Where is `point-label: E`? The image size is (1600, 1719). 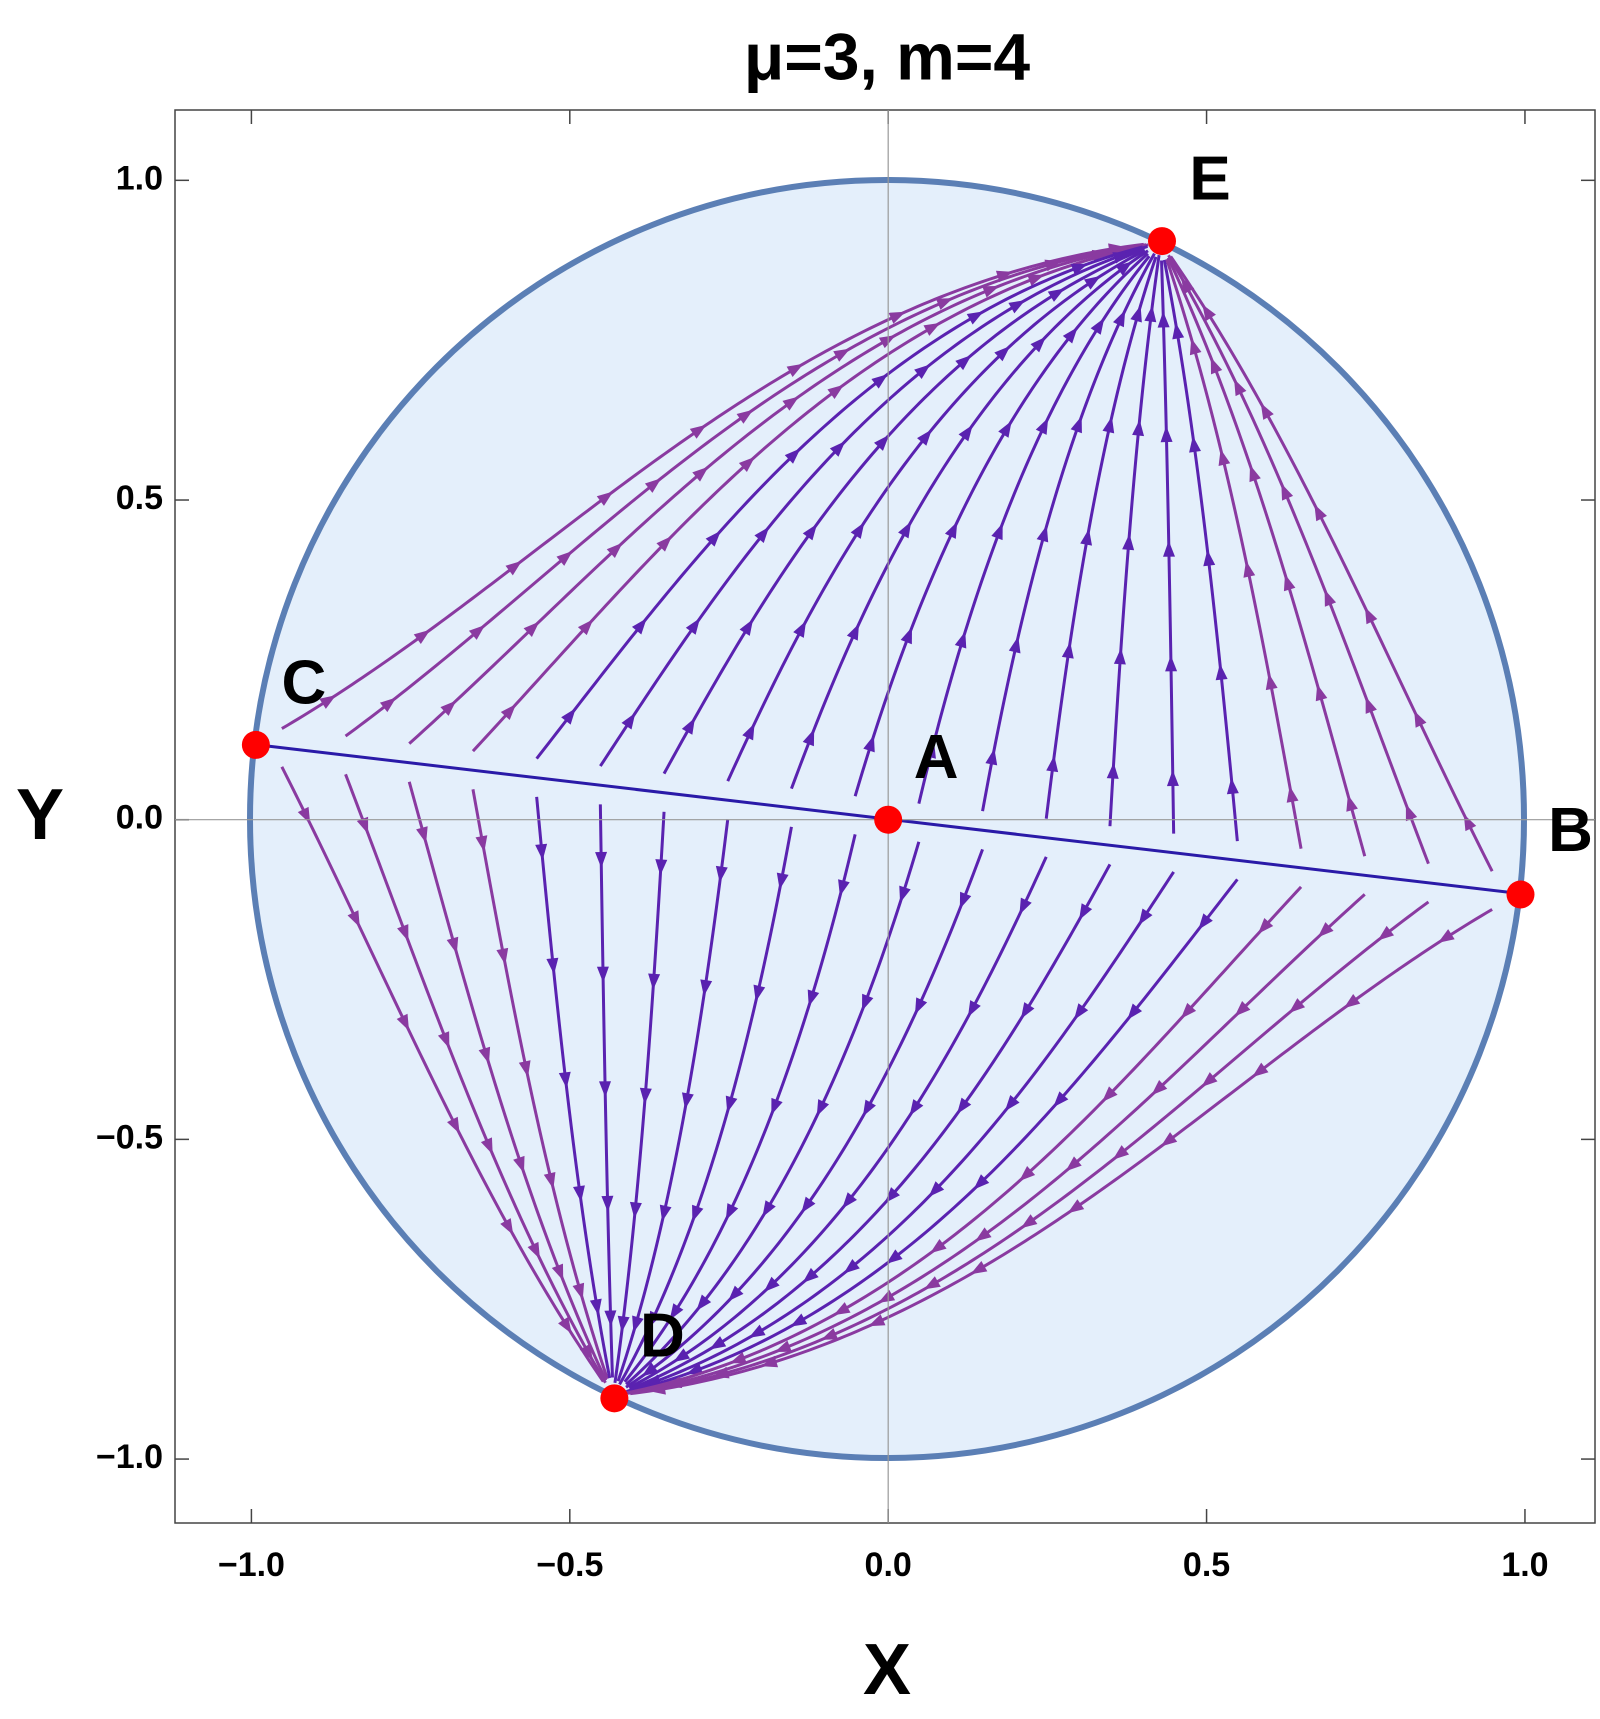
point-label: E is located at coordinates (1209, 178).